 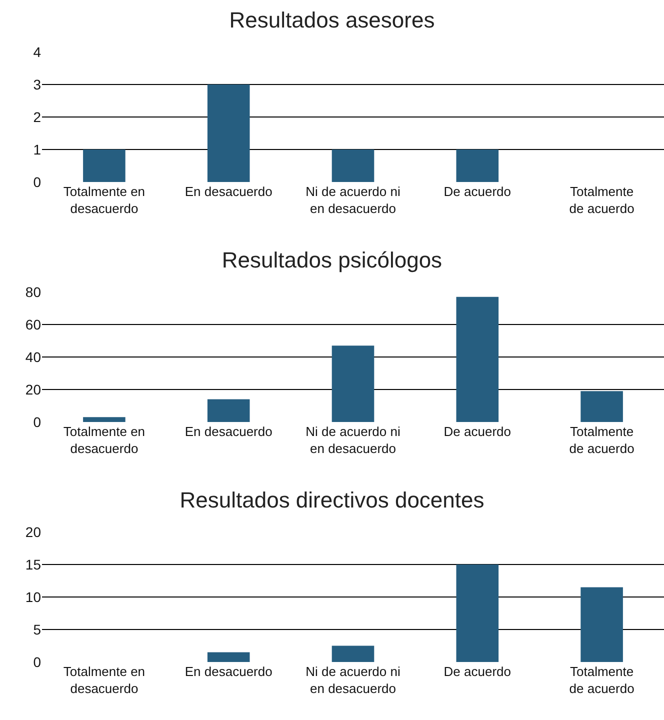 What do you see at coordinates (332, 19) in the screenshot?
I see `chart-title: Resultados asesores` at bounding box center [332, 19].